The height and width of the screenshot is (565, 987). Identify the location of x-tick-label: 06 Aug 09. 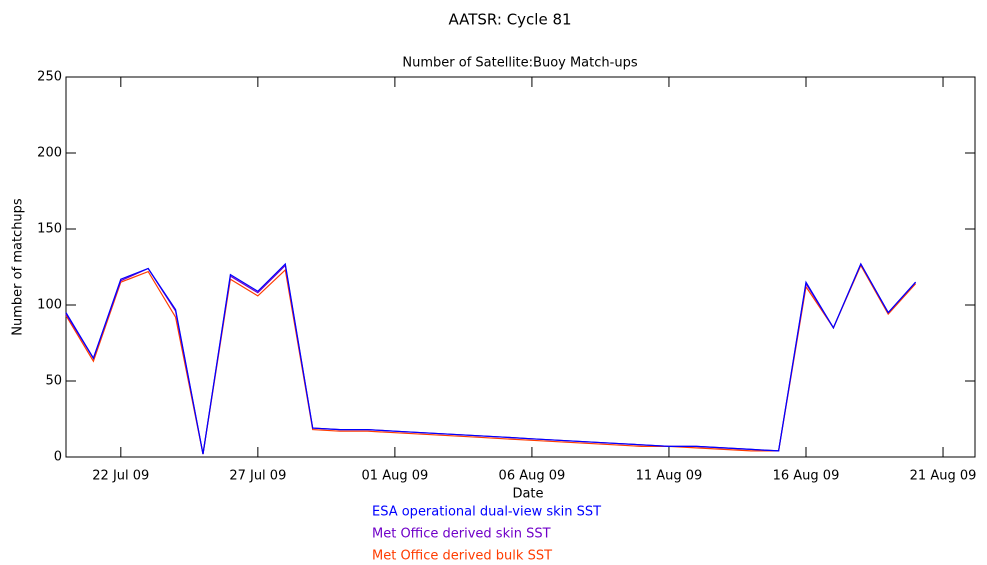
(532, 476).